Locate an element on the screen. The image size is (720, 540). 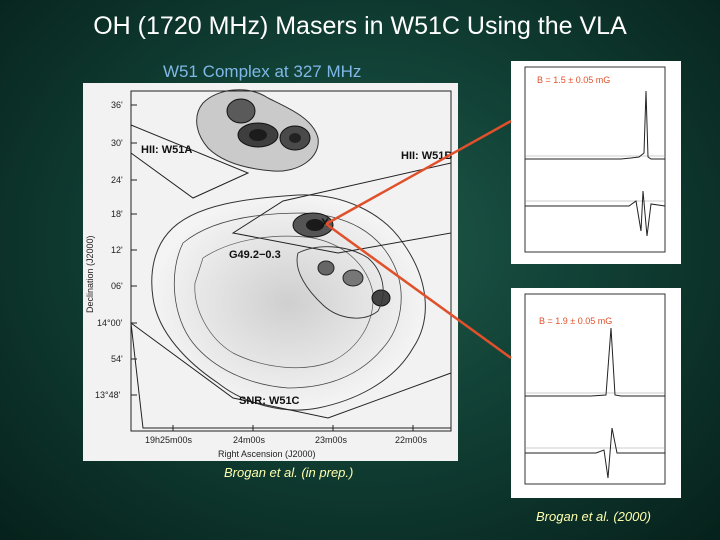
x-tick: 19h25m00s is located at coordinates (169, 440).